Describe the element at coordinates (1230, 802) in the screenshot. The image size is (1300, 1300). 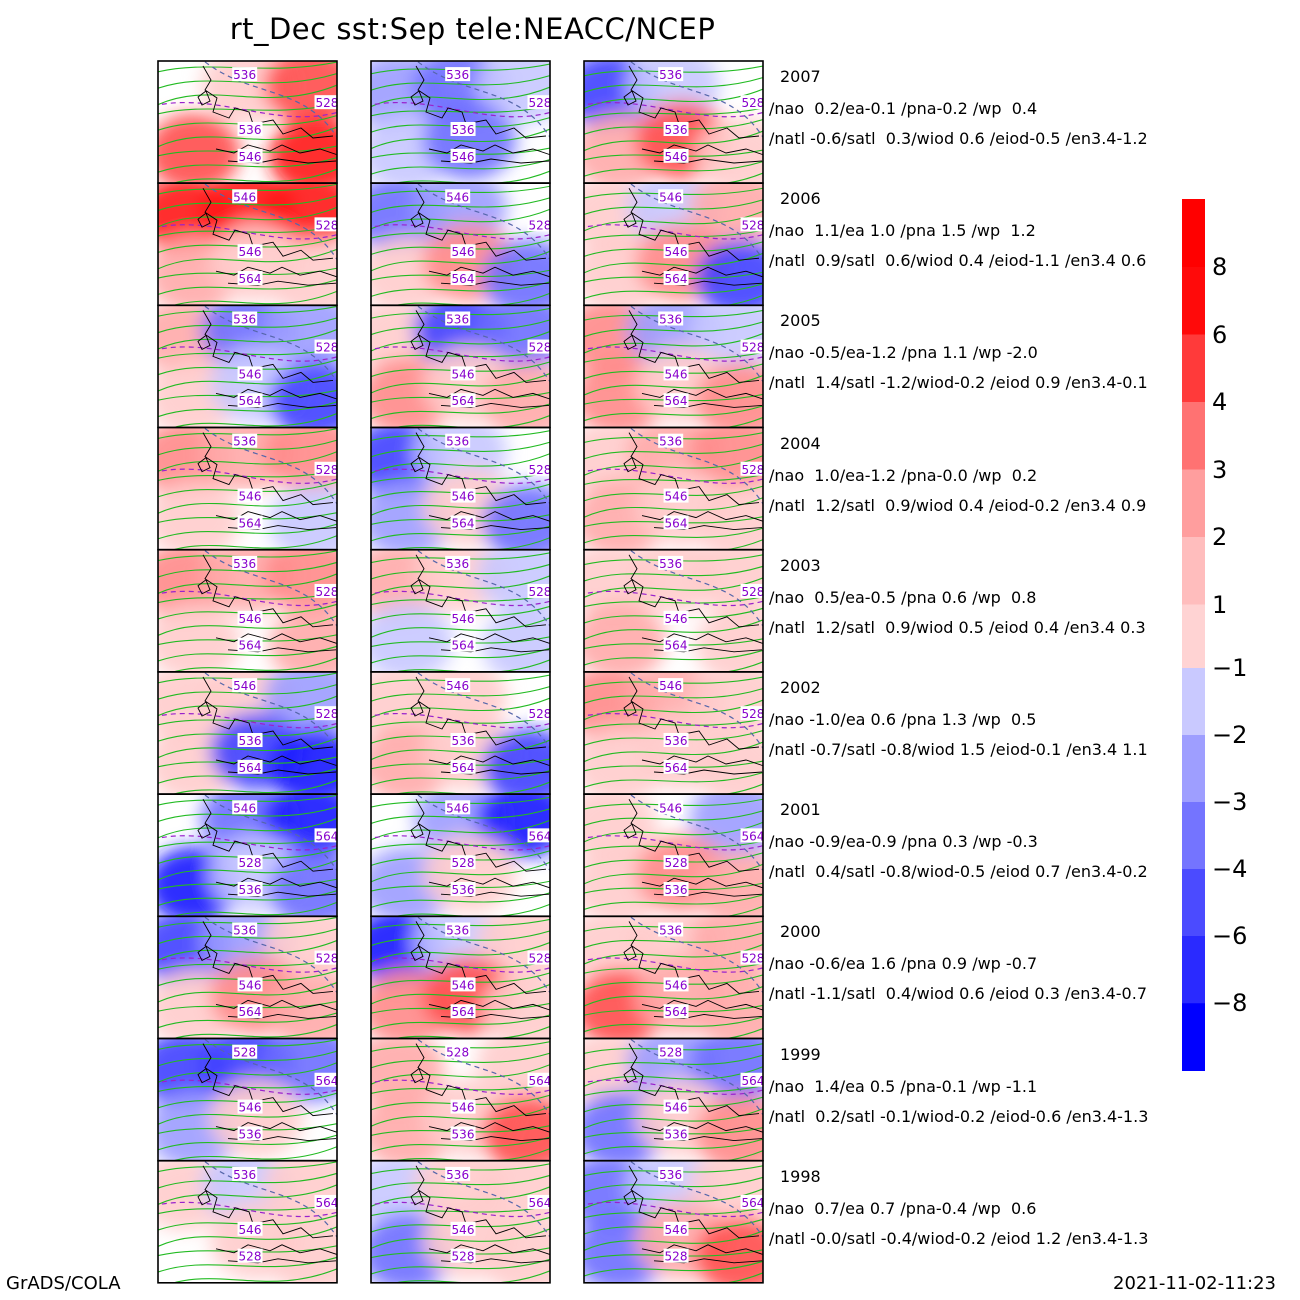
I see `colorbar-tick-label: −3` at that location.